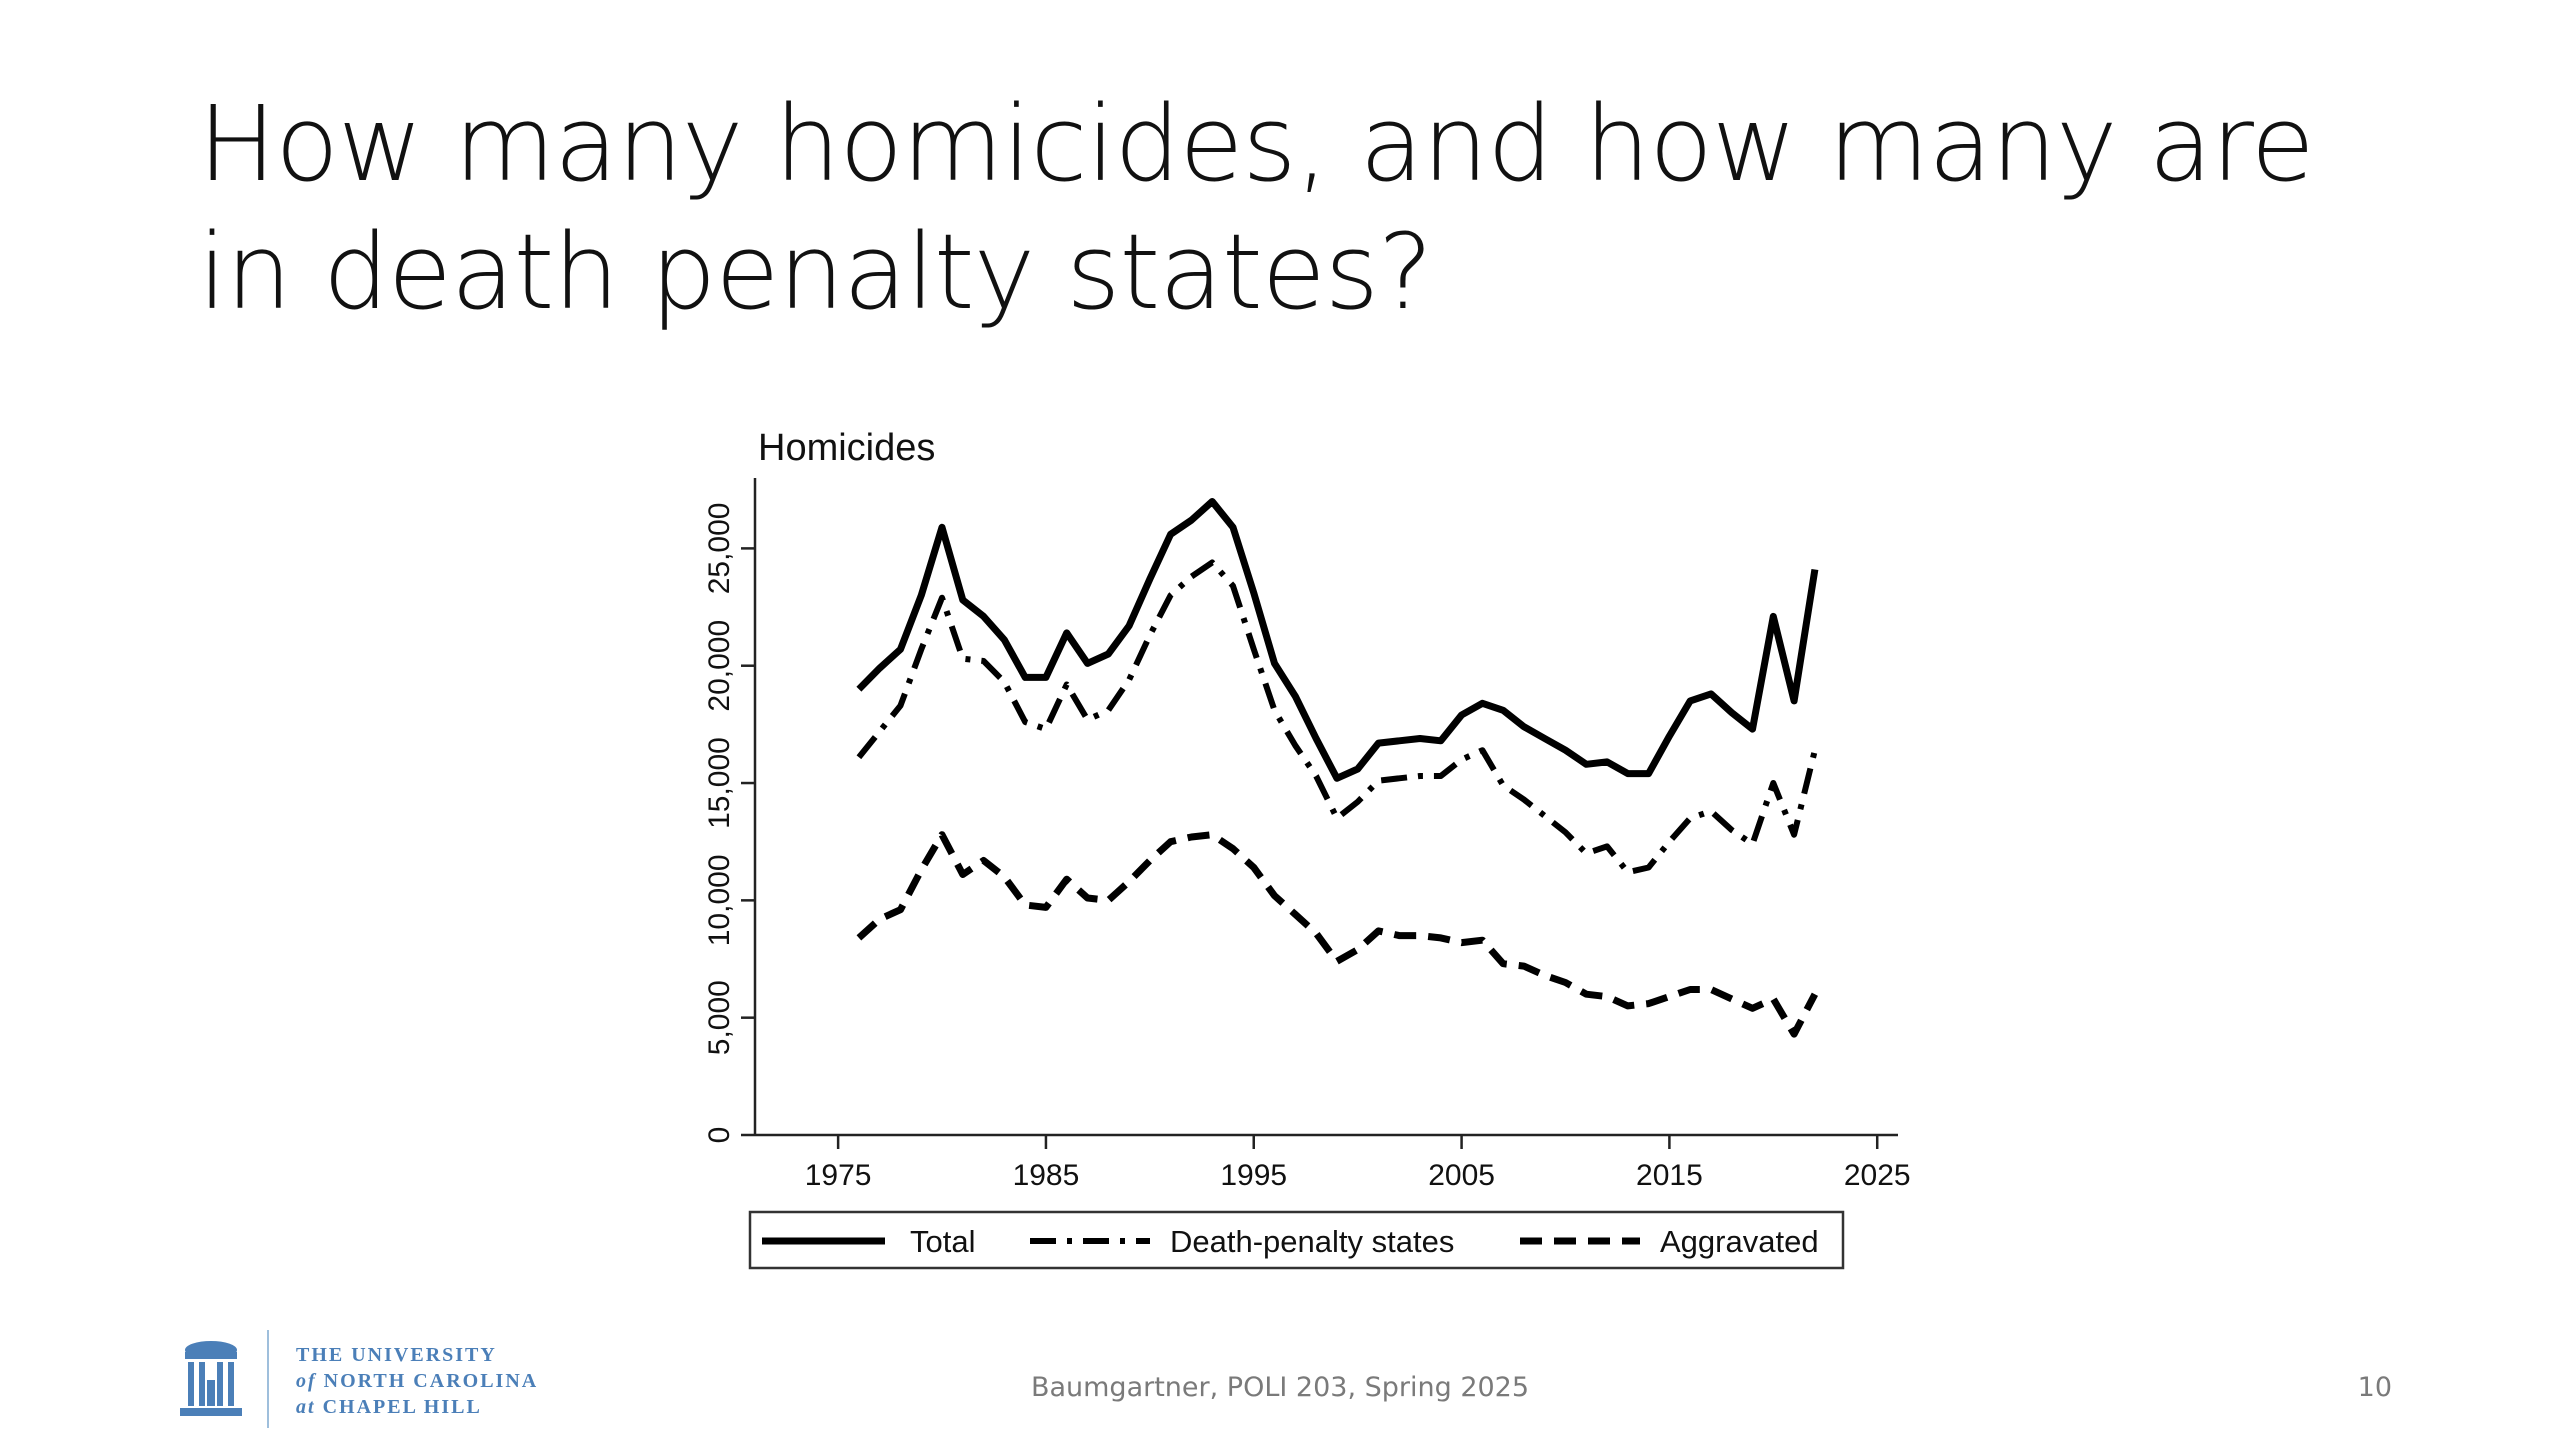 The height and width of the screenshot is (1440, 2560). What do you see at coordinates (719, 783) in the screenshot?
I see `y-tick-label: 15,000` at bounding box center [719, 783].